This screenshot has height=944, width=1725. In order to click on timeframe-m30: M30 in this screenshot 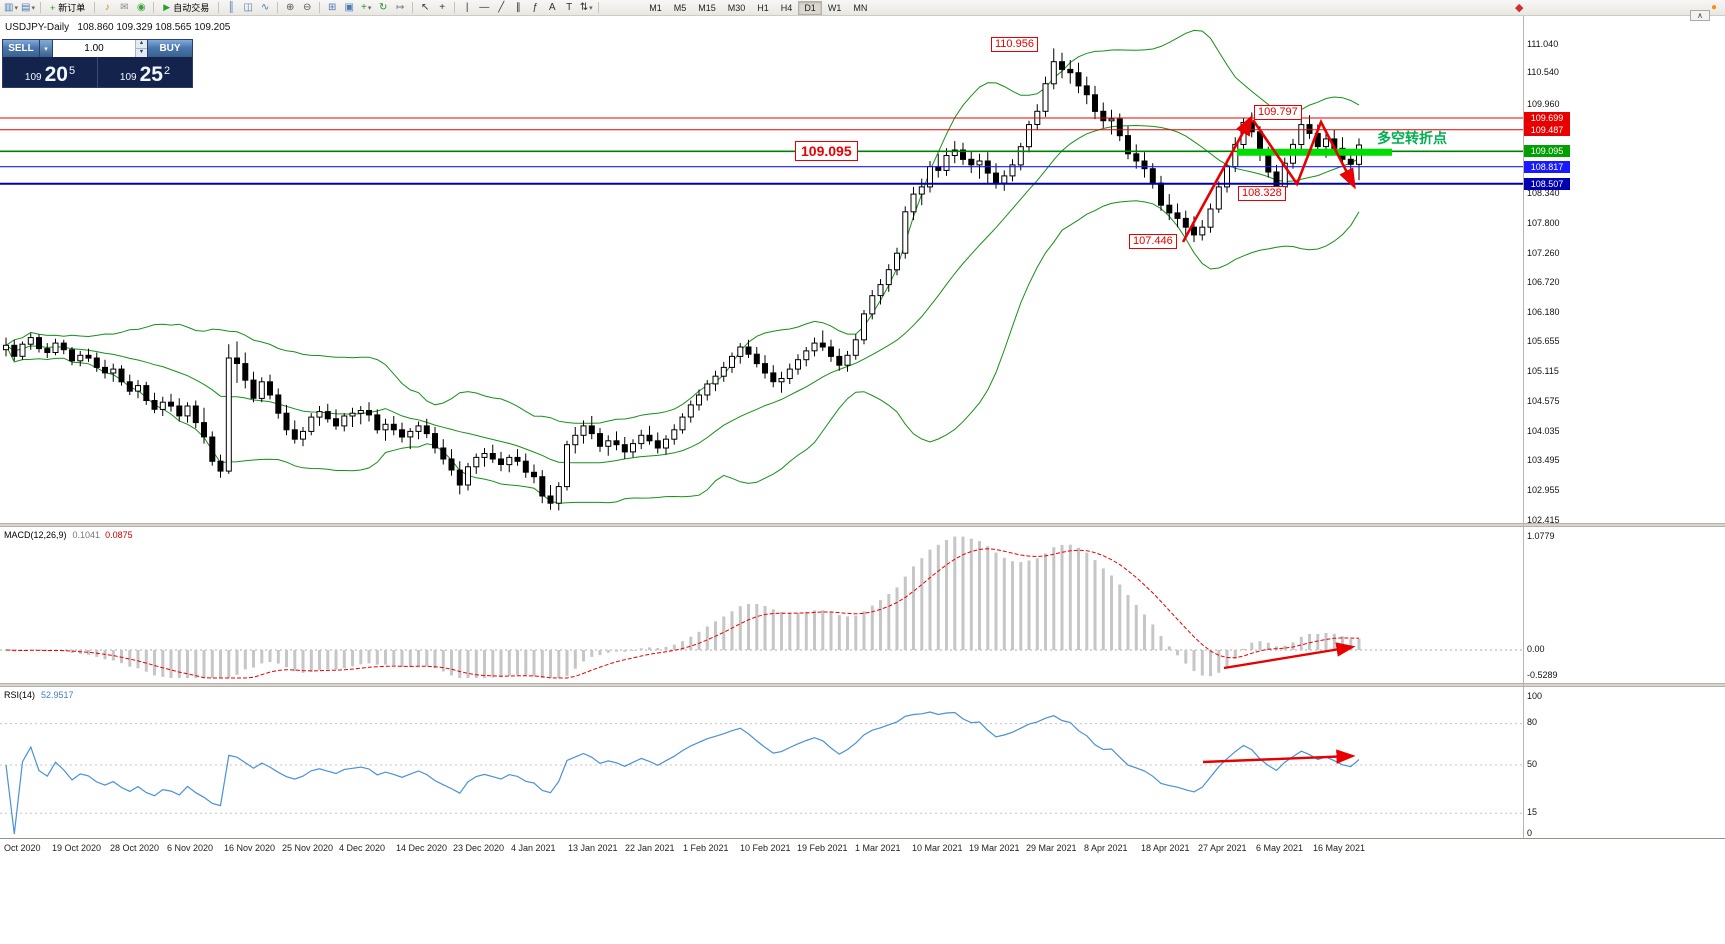, I will do `click(736, 7)`.